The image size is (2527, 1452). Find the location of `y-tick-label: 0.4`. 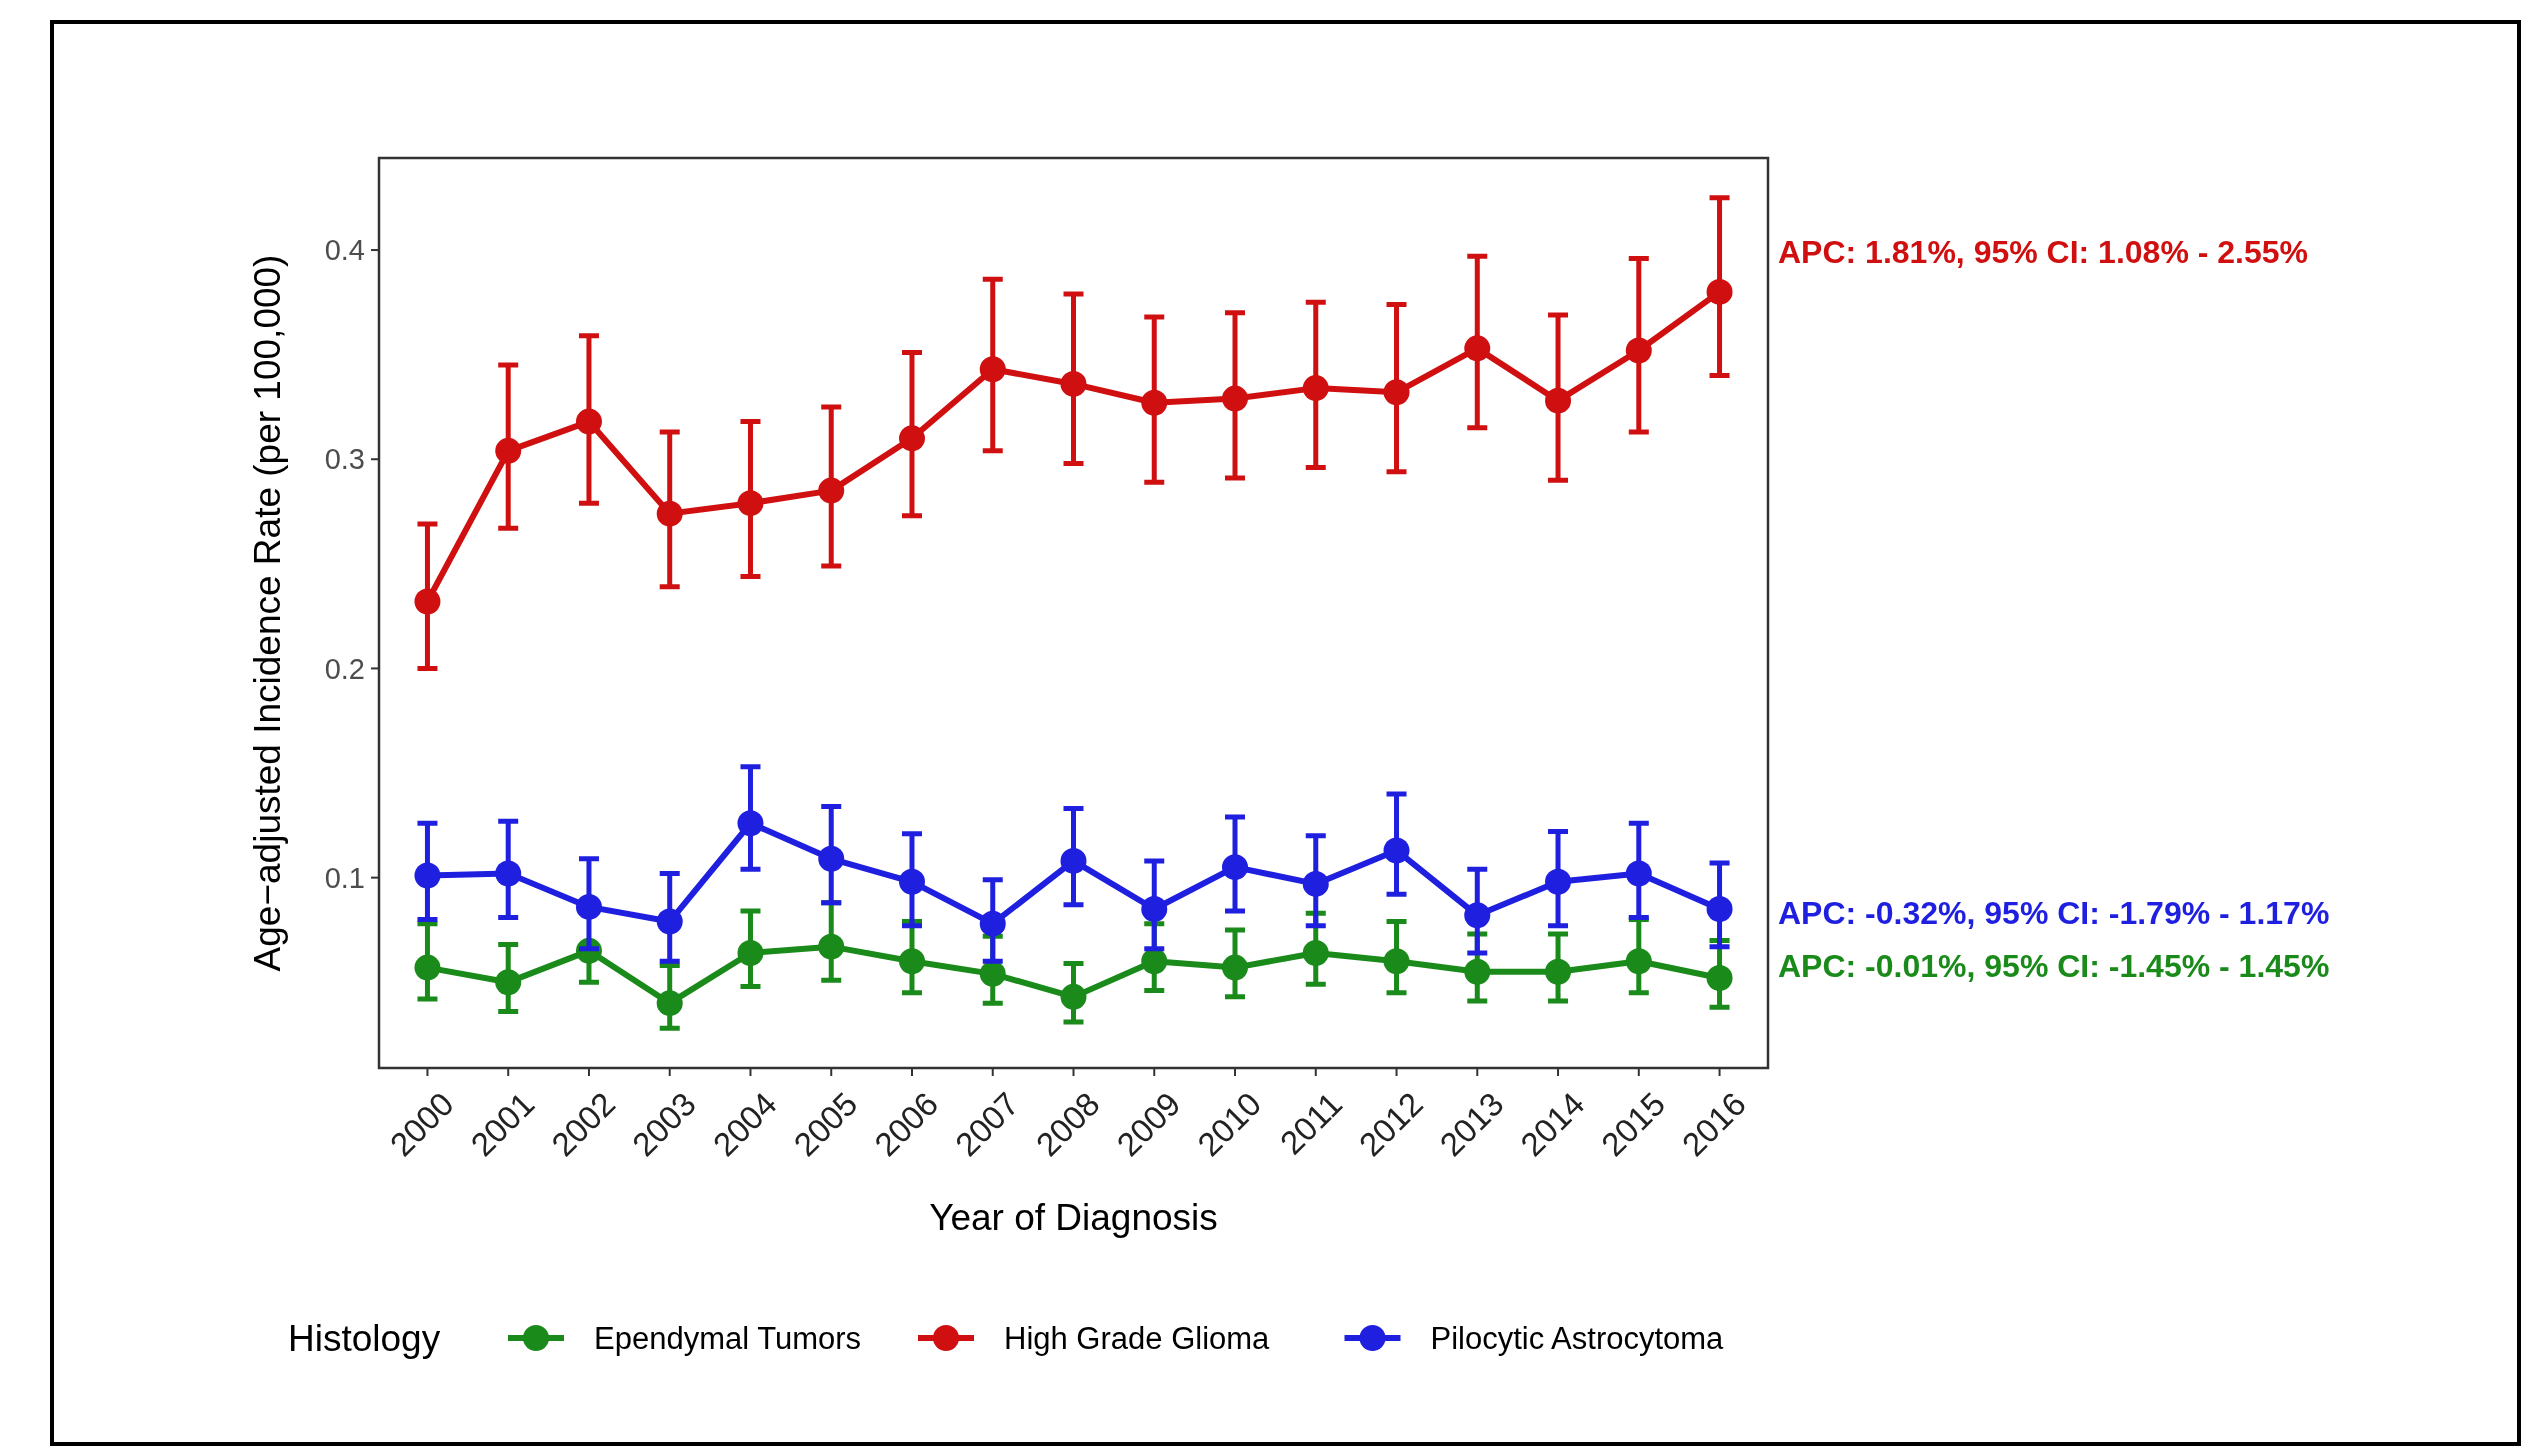

y-tick-label: 0.4 is located at coordinates (344, 250).